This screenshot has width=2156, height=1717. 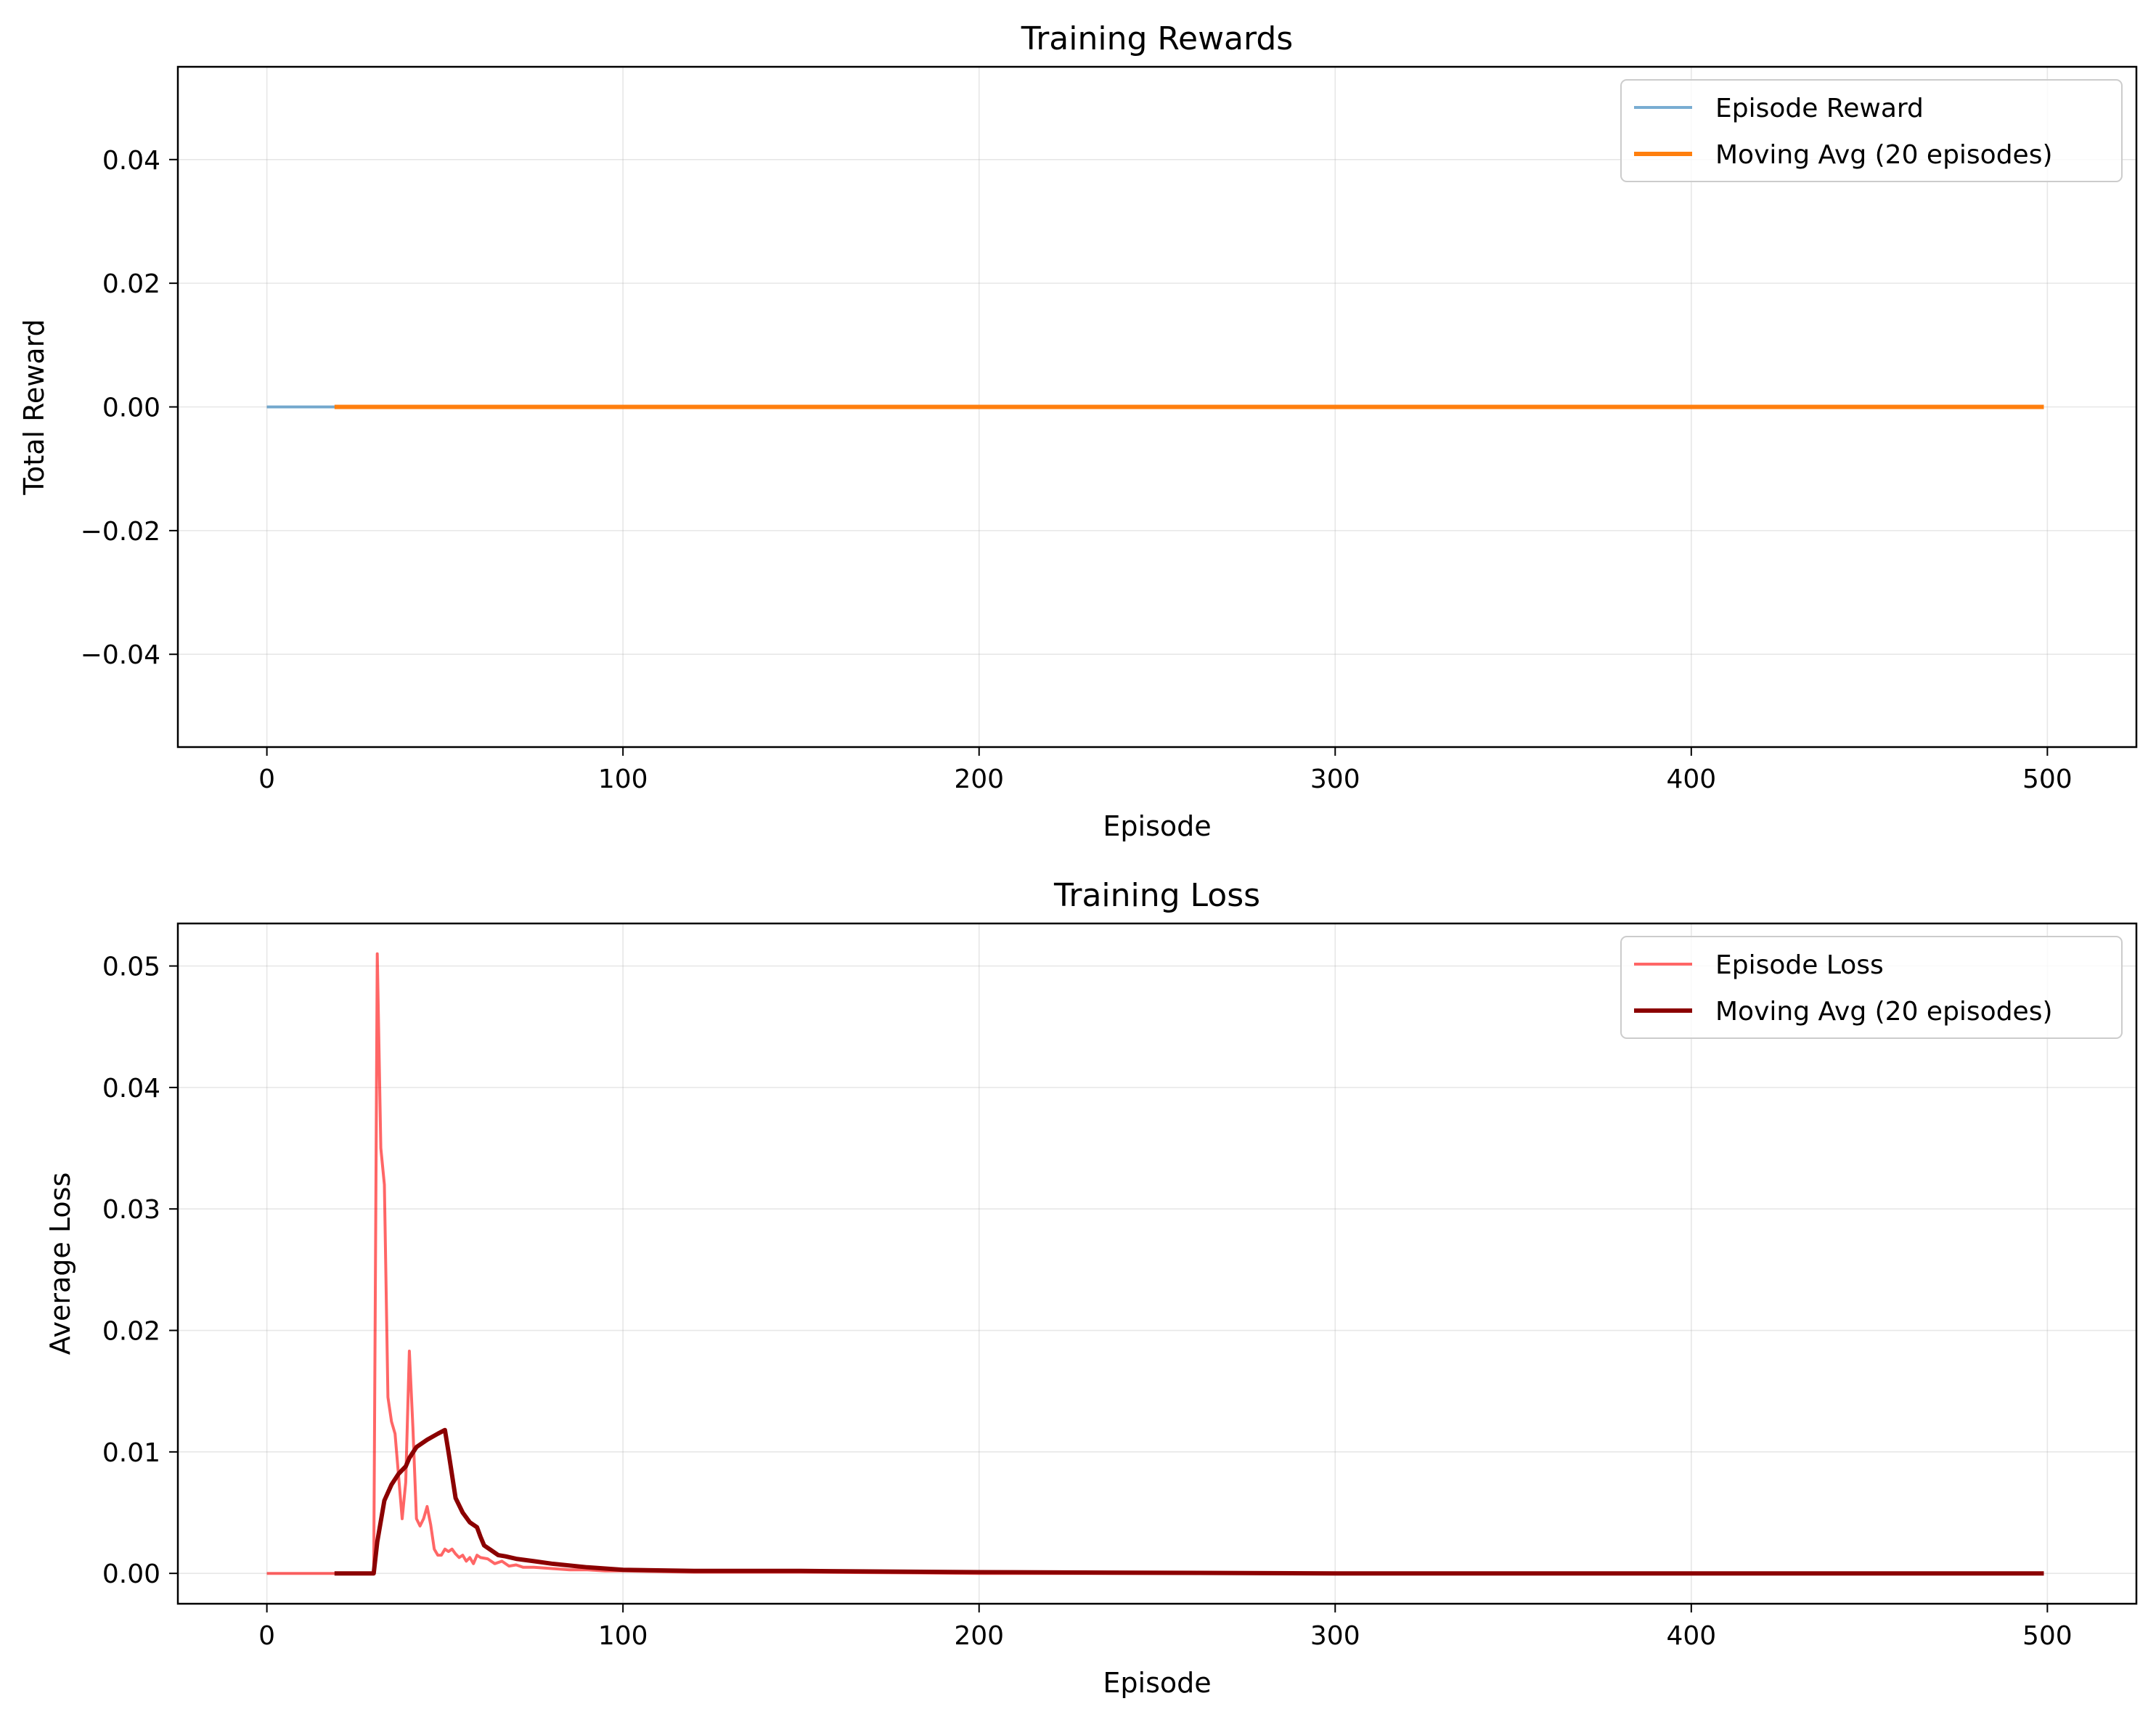 I want to click on y-tick-label: −0.02, so click(x=121, y=532).